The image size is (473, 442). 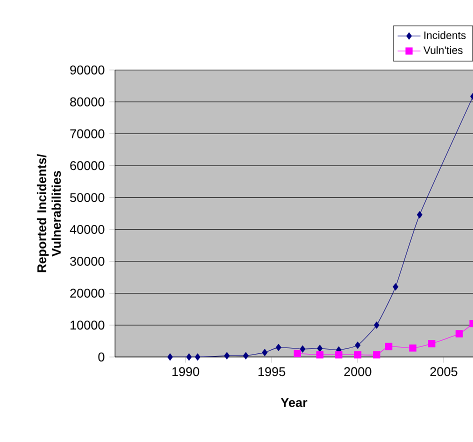 What do you see at coordinates (358, 371) in the screenshot?
I see `x-tick-label: 2000` at bounding box center [358, 371].